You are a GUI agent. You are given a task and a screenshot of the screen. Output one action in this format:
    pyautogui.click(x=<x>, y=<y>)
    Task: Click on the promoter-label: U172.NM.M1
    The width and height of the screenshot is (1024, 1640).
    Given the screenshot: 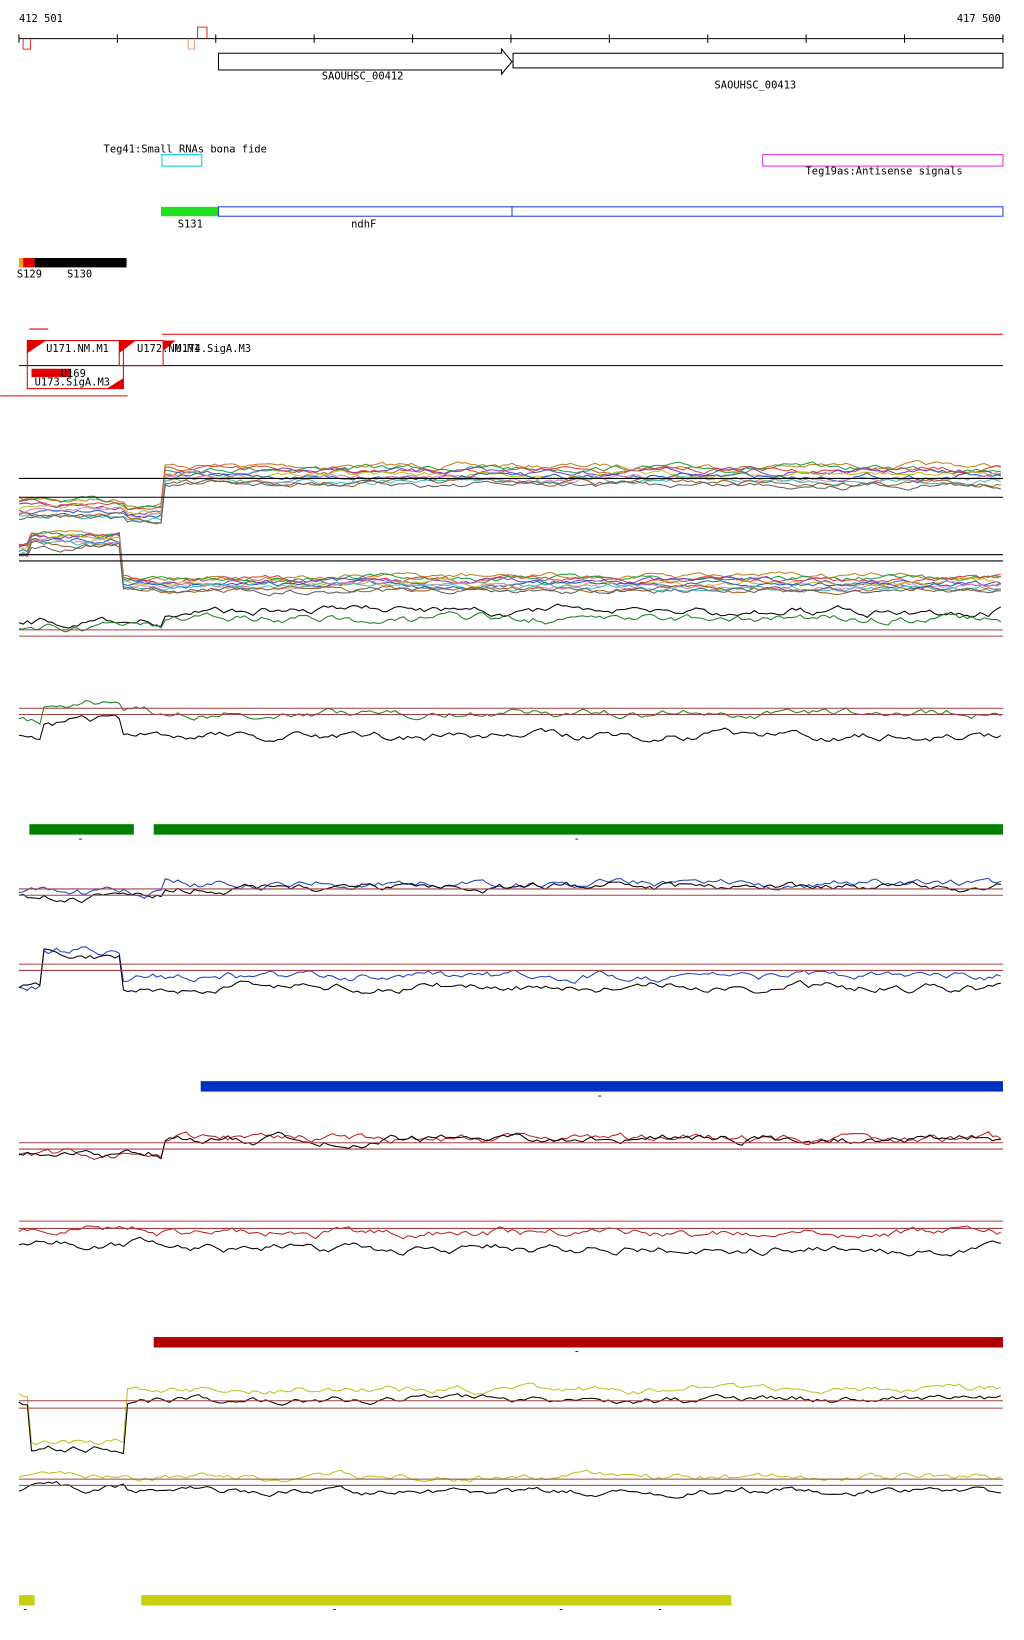 What is the action you would take?
    pyautogui.click(x=168, y=349)
    